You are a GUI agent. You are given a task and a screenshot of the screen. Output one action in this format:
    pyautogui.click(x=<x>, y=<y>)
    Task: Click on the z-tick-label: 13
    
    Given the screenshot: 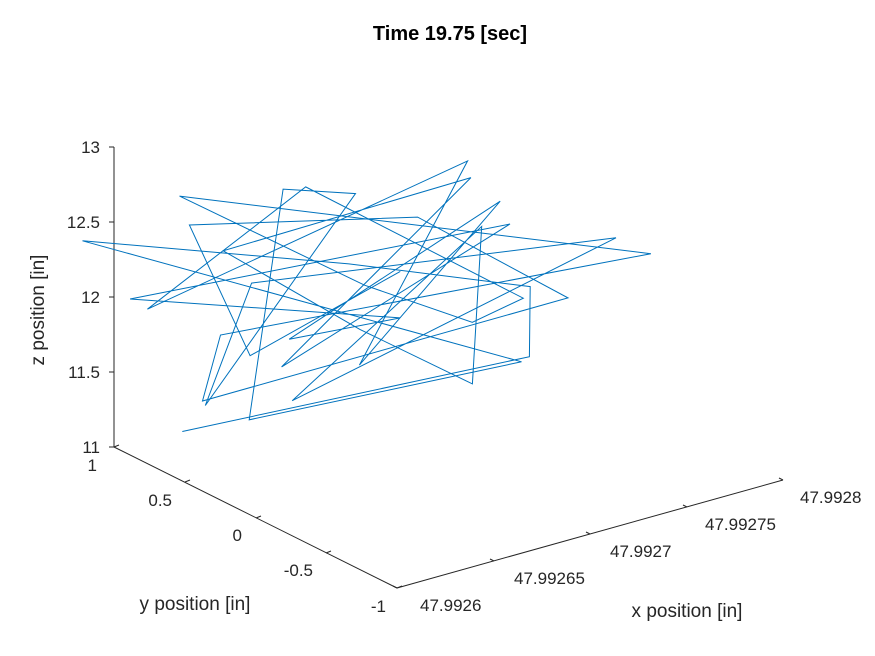 What is the action you would take?
    pyautogui.click(x=90, y=147)
    